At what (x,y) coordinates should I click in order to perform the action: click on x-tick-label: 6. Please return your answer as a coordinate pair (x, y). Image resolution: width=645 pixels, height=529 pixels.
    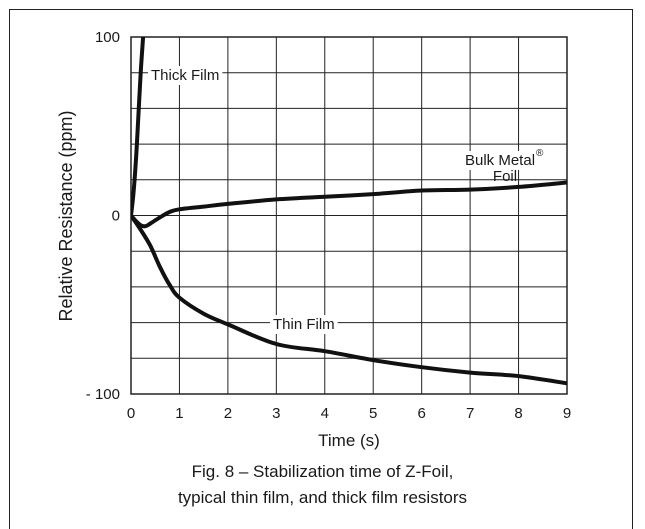
    Looking at the image, I should click on (421, 413).